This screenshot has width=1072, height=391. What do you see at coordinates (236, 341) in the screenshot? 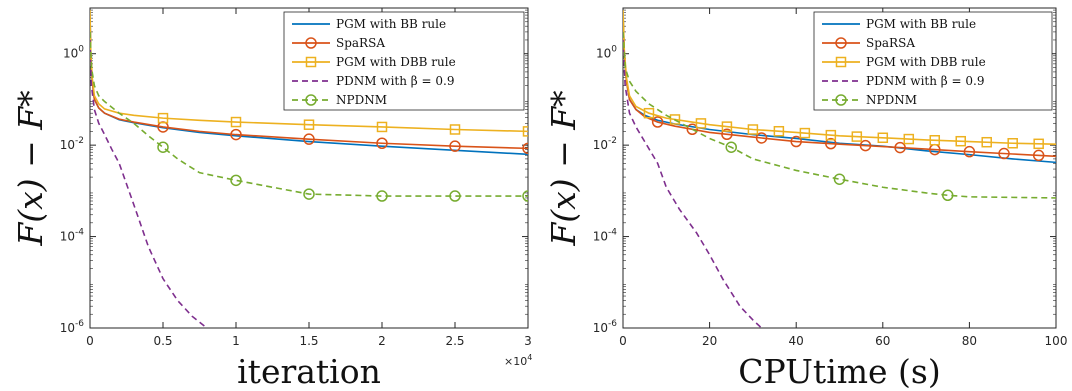
I see `x-tick-label: 1` at bounding box center [236, 341].